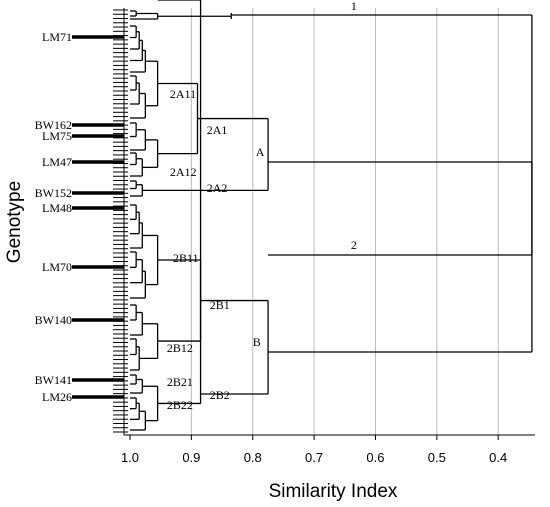 This screenshot has height=507, width=550. I want to click on cluster-label-2a12: 2A12, so click(183, 172).